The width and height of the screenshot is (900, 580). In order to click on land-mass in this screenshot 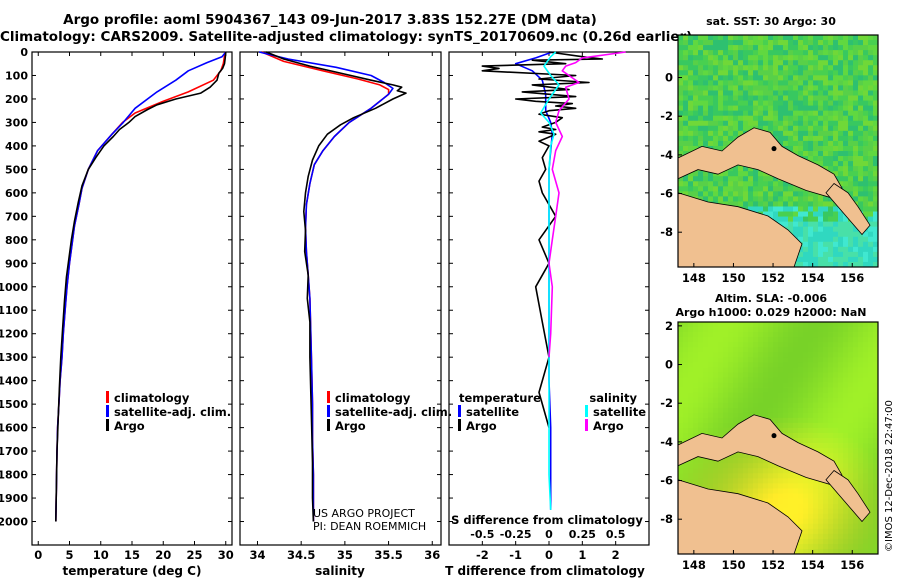, I will do `click(760, 449)`.